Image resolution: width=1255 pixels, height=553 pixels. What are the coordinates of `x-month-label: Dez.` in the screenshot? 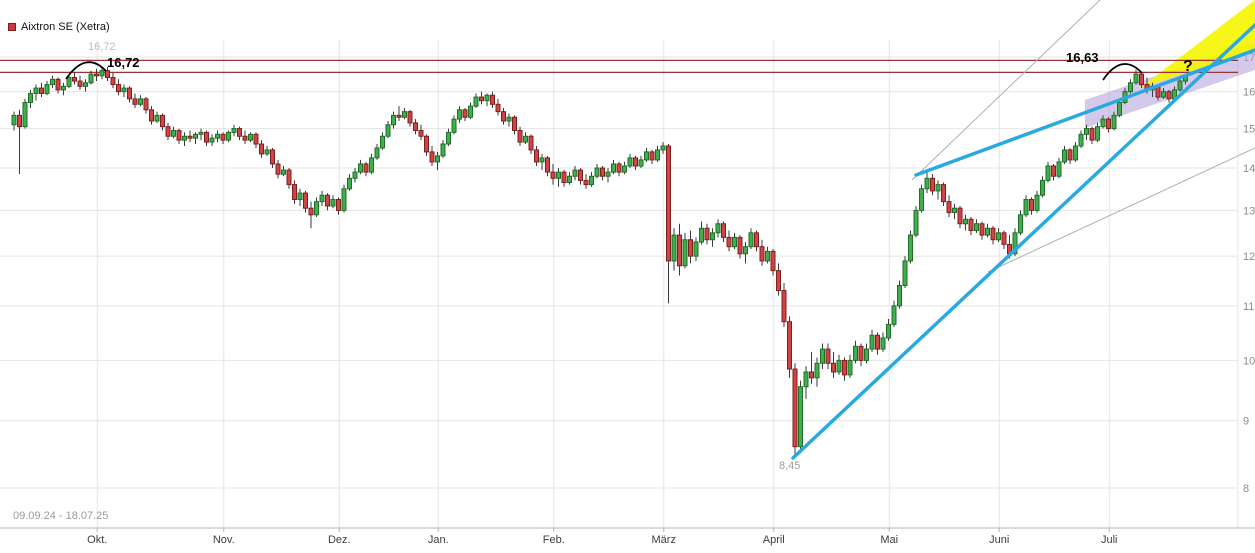 It's located at (339, 540).